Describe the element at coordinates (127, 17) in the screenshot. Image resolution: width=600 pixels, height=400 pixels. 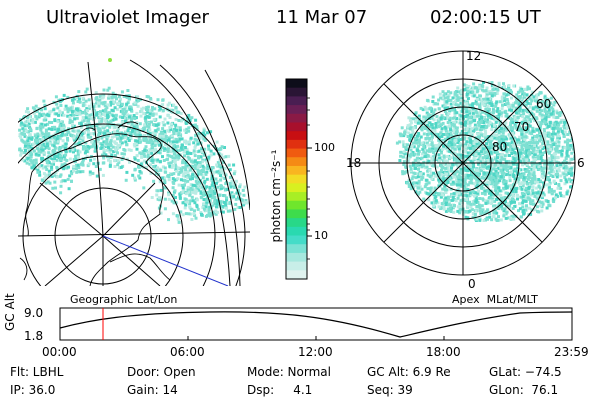
I see `instrument-title: Ultraviolet Imager` at that location.